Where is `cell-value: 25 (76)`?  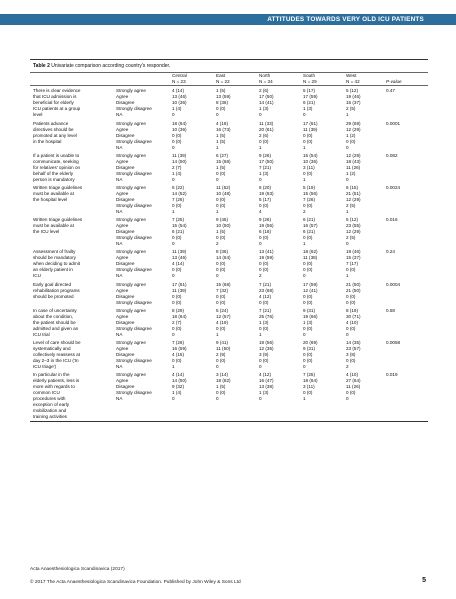
cell-value: 25 (76) is located at coordinates (266, 316).